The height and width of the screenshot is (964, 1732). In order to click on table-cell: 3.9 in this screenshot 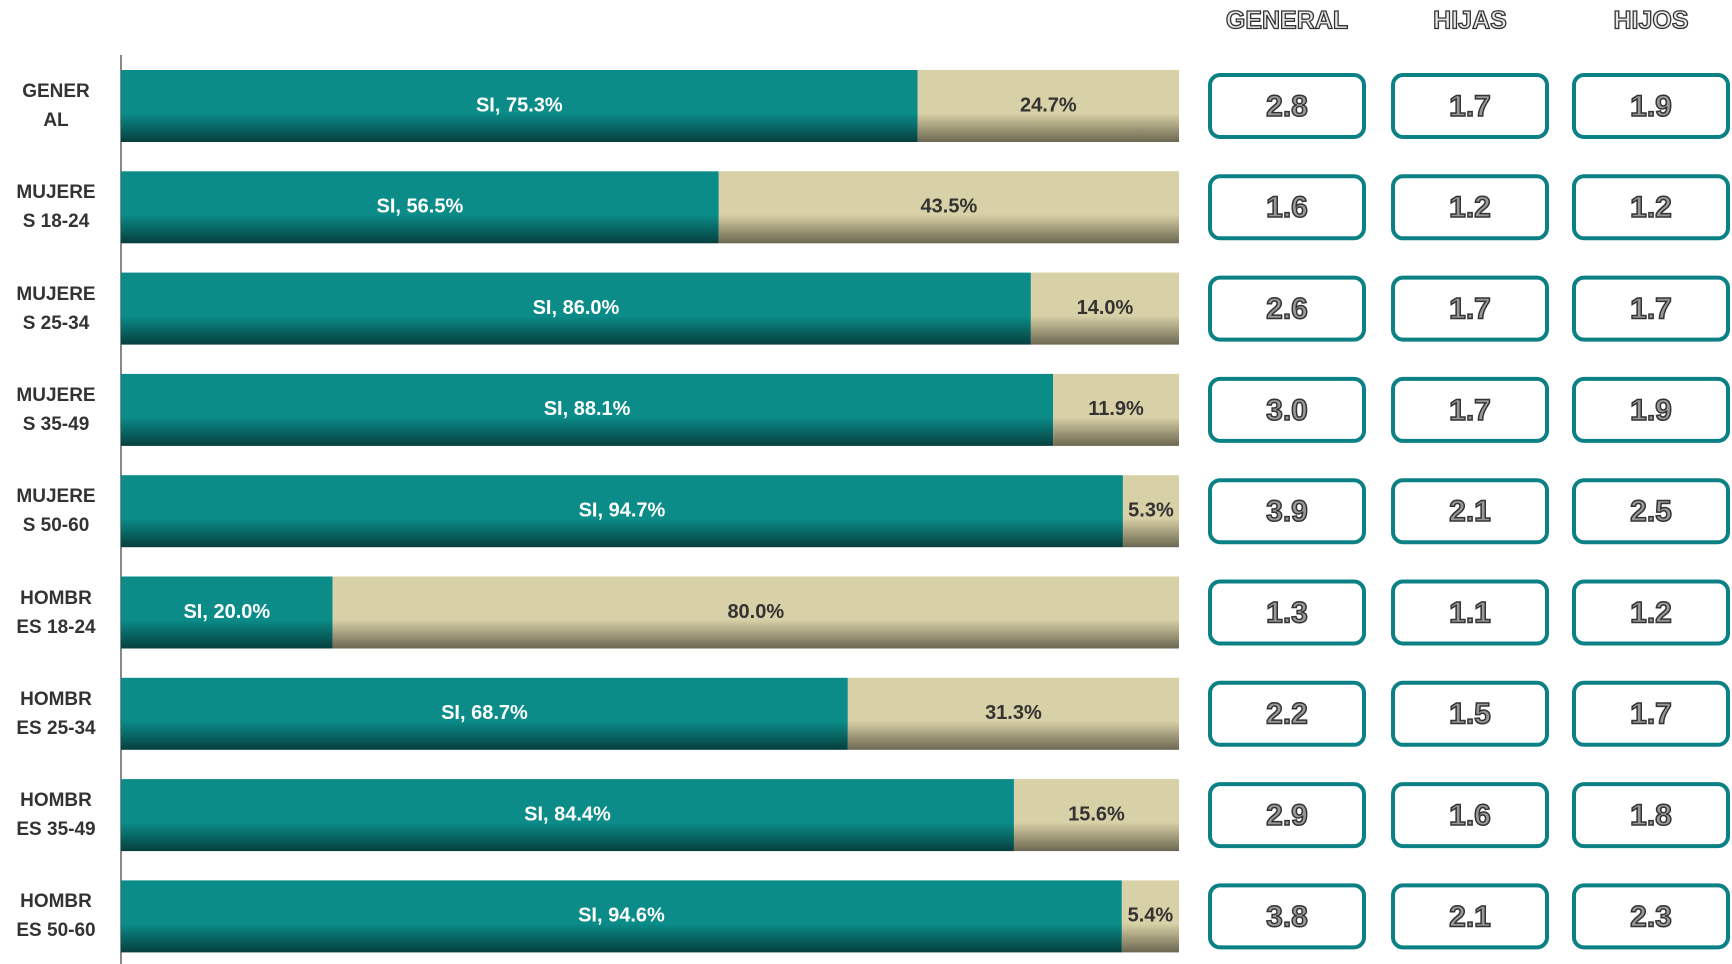, I will do `click(1287, 511)`.